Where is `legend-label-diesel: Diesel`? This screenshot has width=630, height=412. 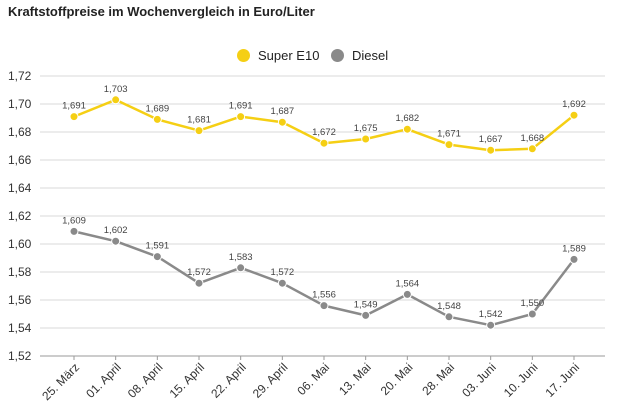 legend-label-diesel: Diesel is located at coordinates (370, 55).